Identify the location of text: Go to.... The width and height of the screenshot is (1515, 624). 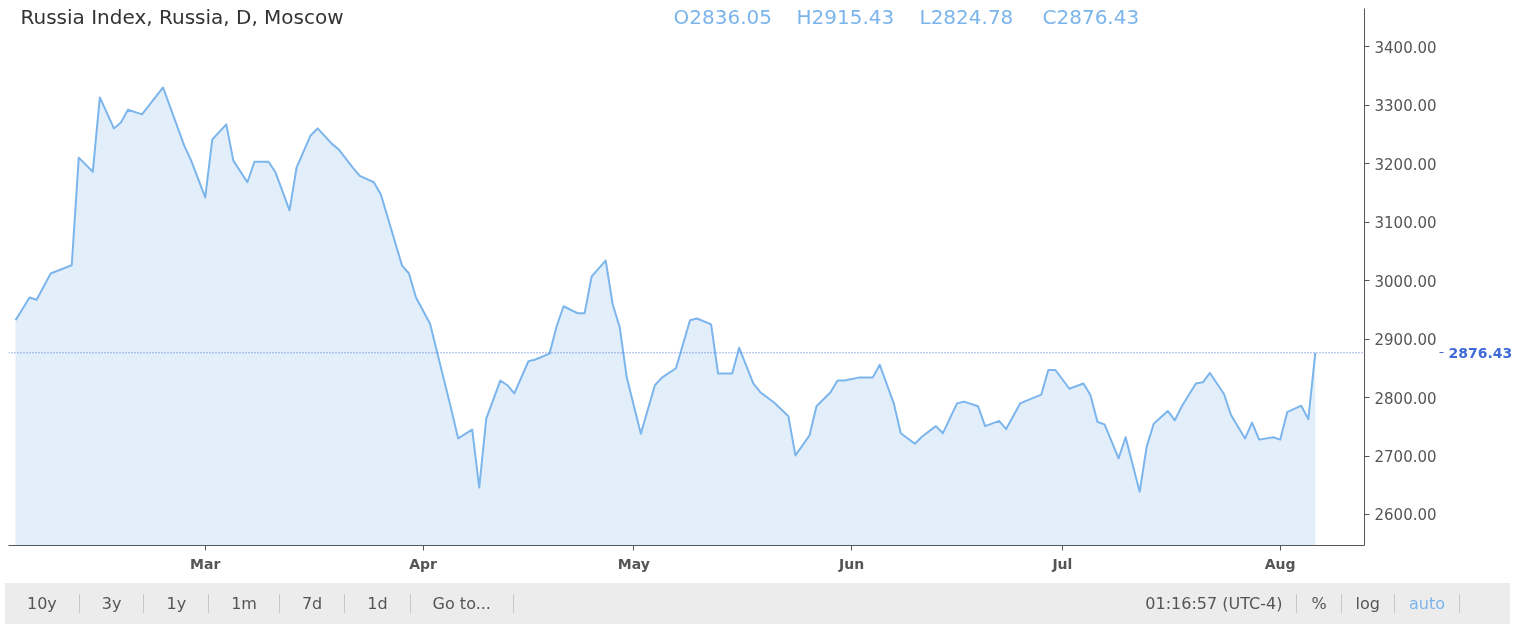
(462, 603).